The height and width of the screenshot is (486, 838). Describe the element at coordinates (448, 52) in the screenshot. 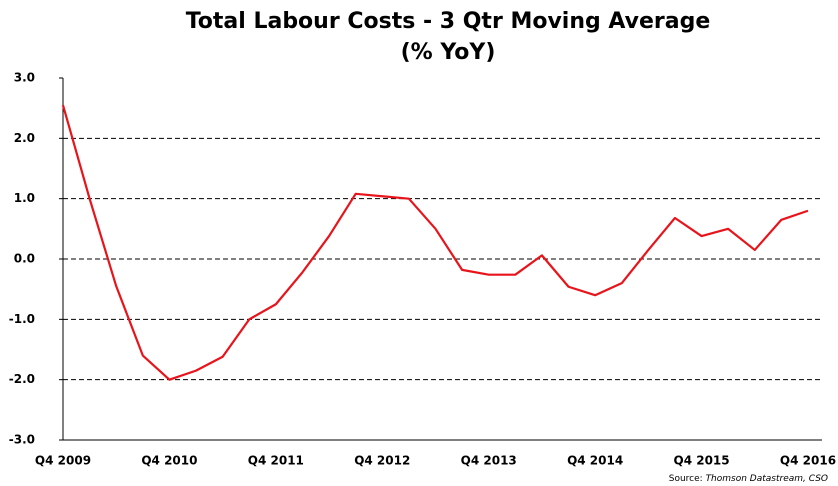

I see `chart-title: (% YoY)` at that location.